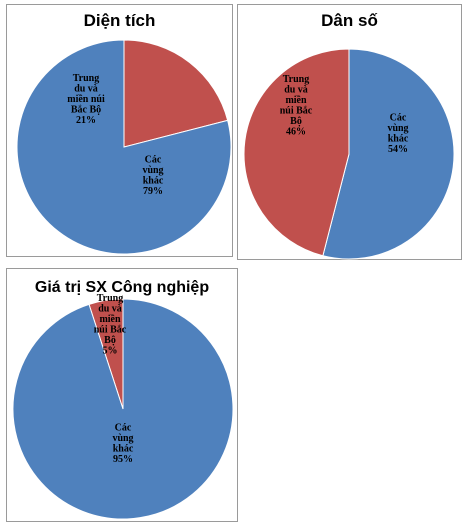 The image size is (472, 528). What do you see at coordinates (86, 99) in the screenshot?
I see `slice-label: Trung du và miền núi Bắc Bộ 21%` at bounding box center [86, 99].